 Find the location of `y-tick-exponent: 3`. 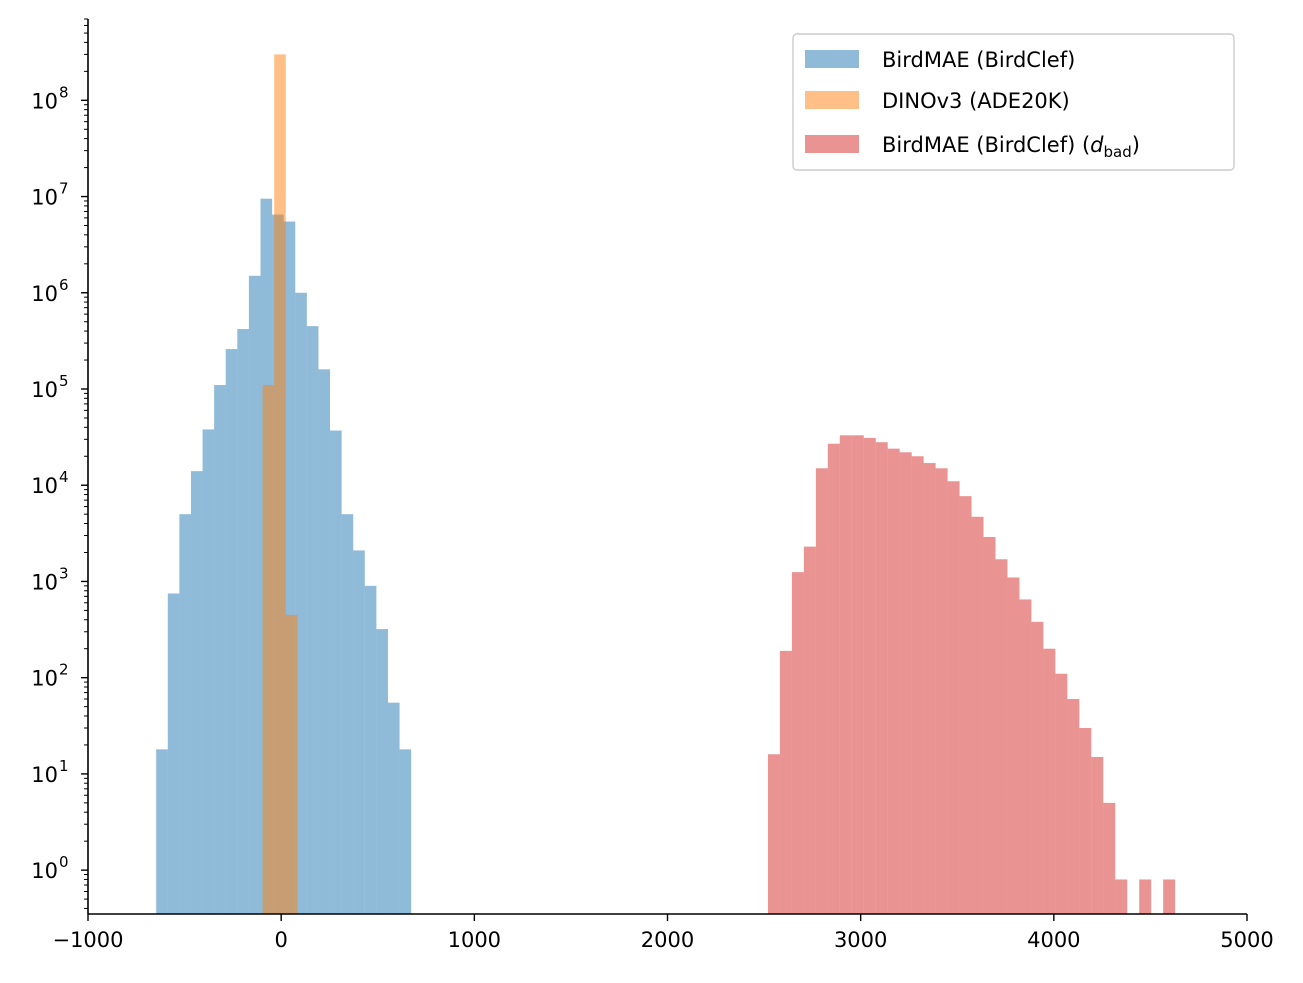

y-tick-exponent: 3 is located at coordinates (64, 573).